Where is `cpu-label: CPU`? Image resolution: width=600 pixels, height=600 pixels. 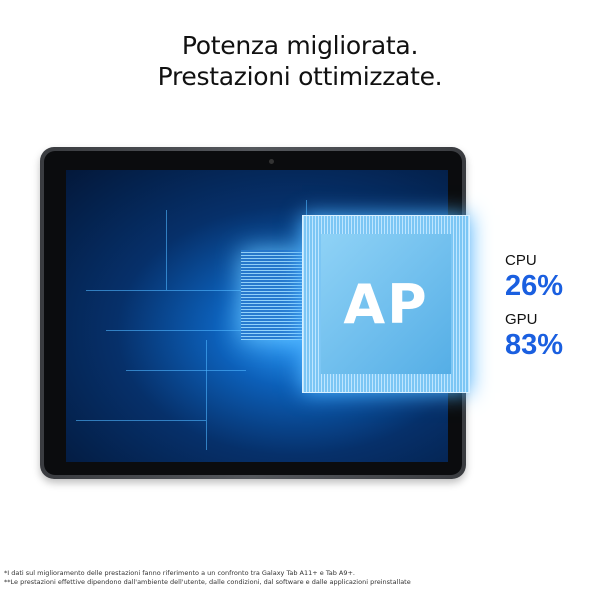 cpu-label: CPU is located at coordinates (521, 260).